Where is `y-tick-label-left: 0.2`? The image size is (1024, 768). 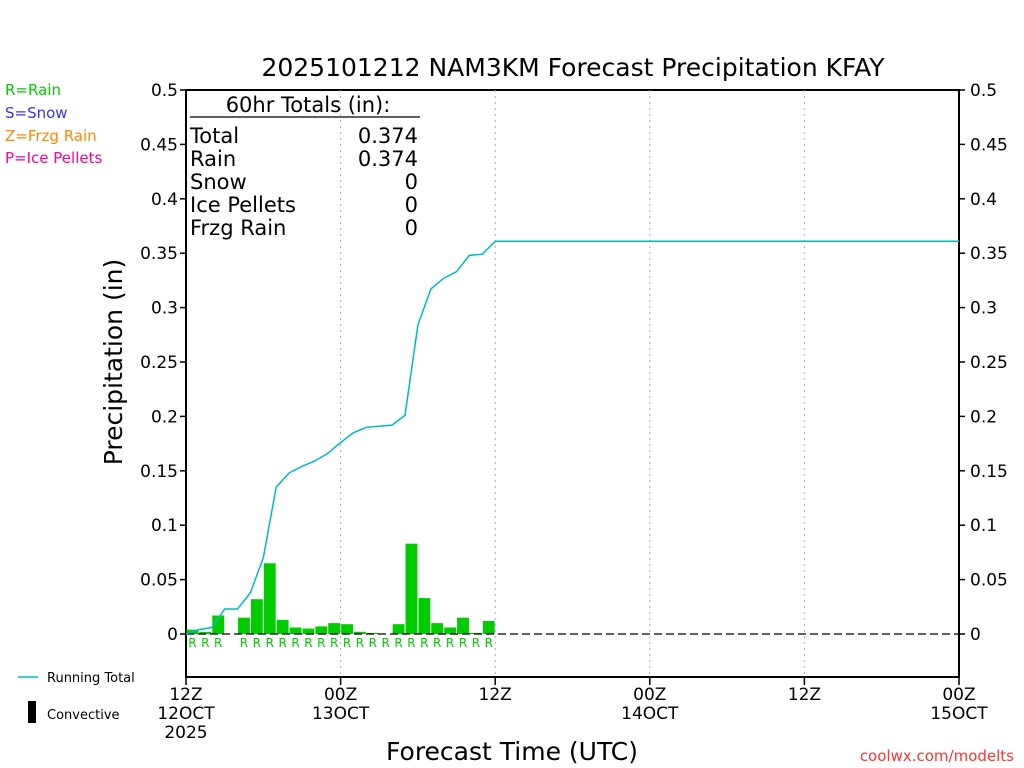 y-tick-label-left: 0.2 is located at coordinates (164, 417).